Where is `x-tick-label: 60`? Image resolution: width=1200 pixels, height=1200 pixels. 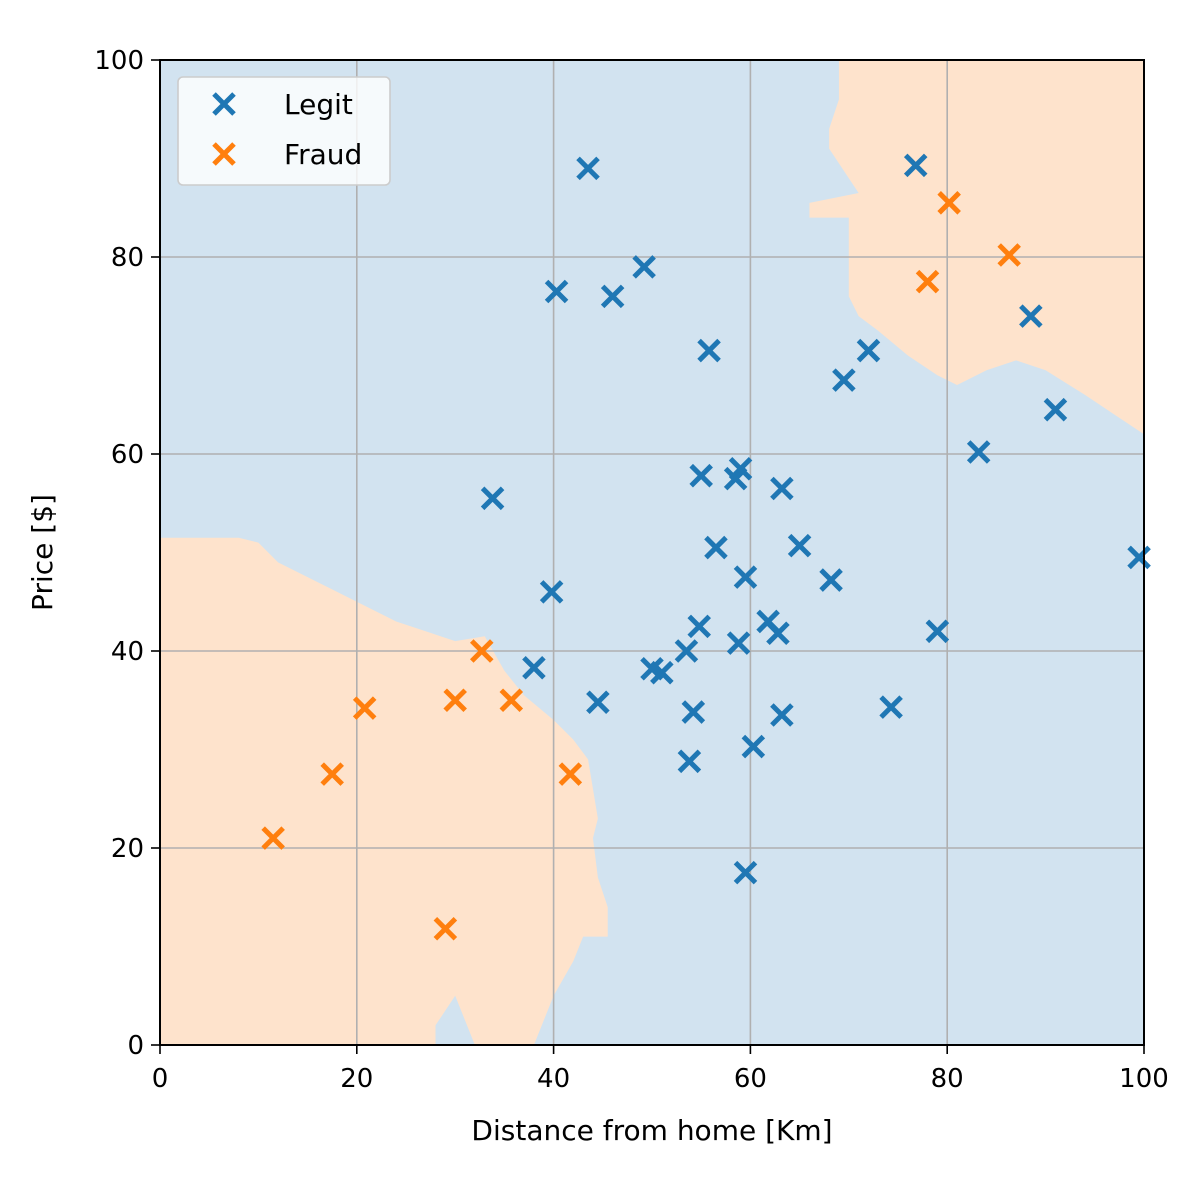
x-tick-label: 60 is located at coordinates (750, 1079).